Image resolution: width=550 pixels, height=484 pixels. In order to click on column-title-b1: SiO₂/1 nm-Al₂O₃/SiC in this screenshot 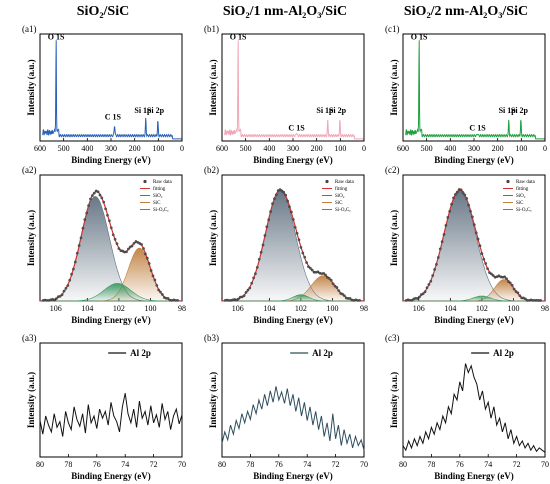, I will do `click(285, 11)`.